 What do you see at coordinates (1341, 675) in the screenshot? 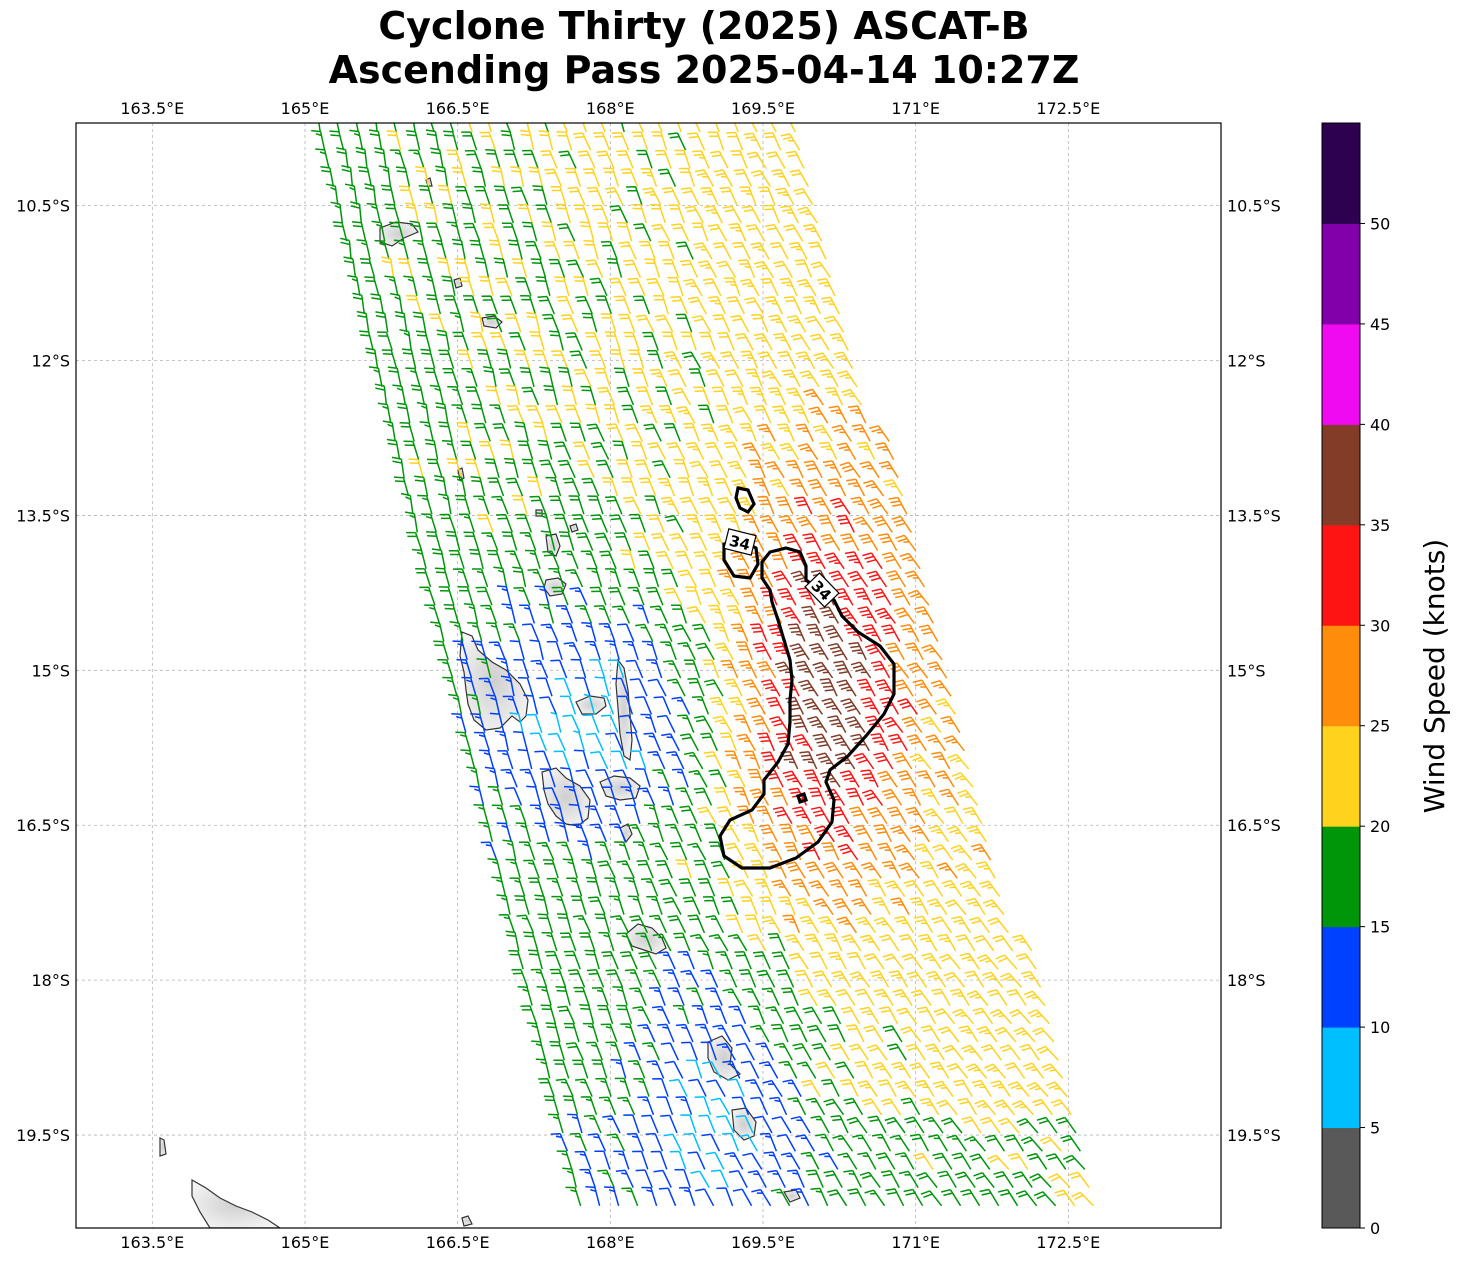
I see `colorbar-frame` at bounding box center [1341, 675].